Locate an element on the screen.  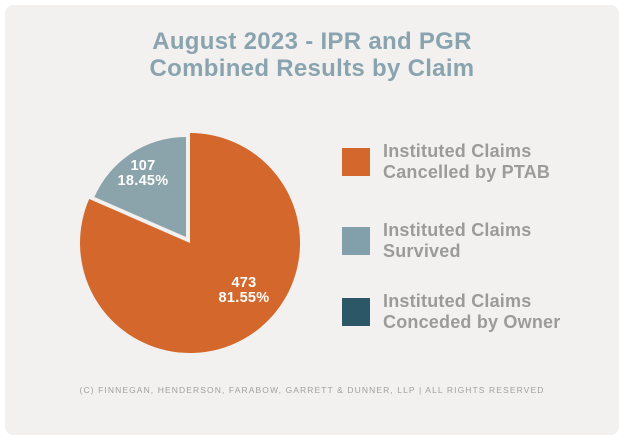
legend-label-cancelled-by-ptab: Instituted Claims Cancelled by PTAB is located at coordinates (467, 161).